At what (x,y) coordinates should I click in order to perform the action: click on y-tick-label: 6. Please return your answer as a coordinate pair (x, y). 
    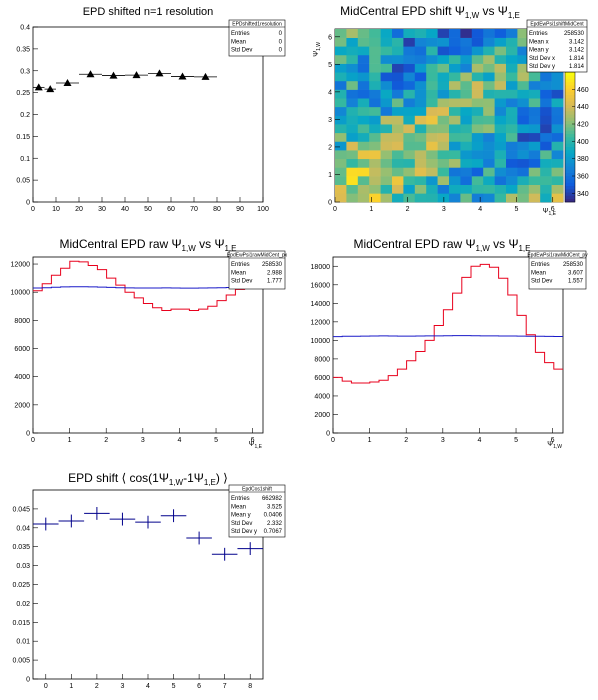
    Looking at the image, I should click on (330, 37).